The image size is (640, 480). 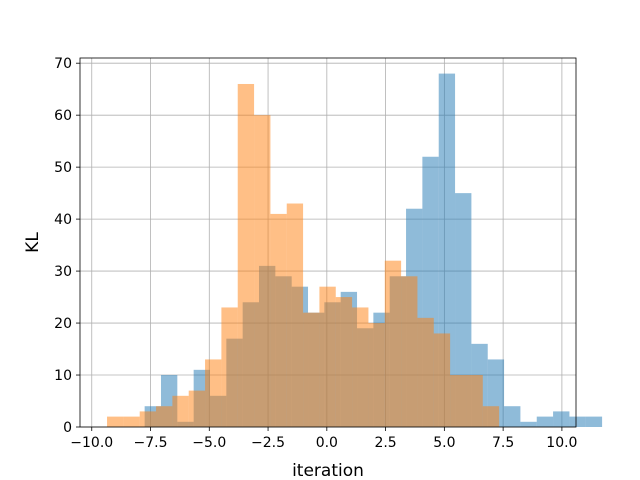 What do you see at coordinates (151, 443) in the screenshot?
I see `x-tick-label: −7.5` at bounding box center [151, 443].